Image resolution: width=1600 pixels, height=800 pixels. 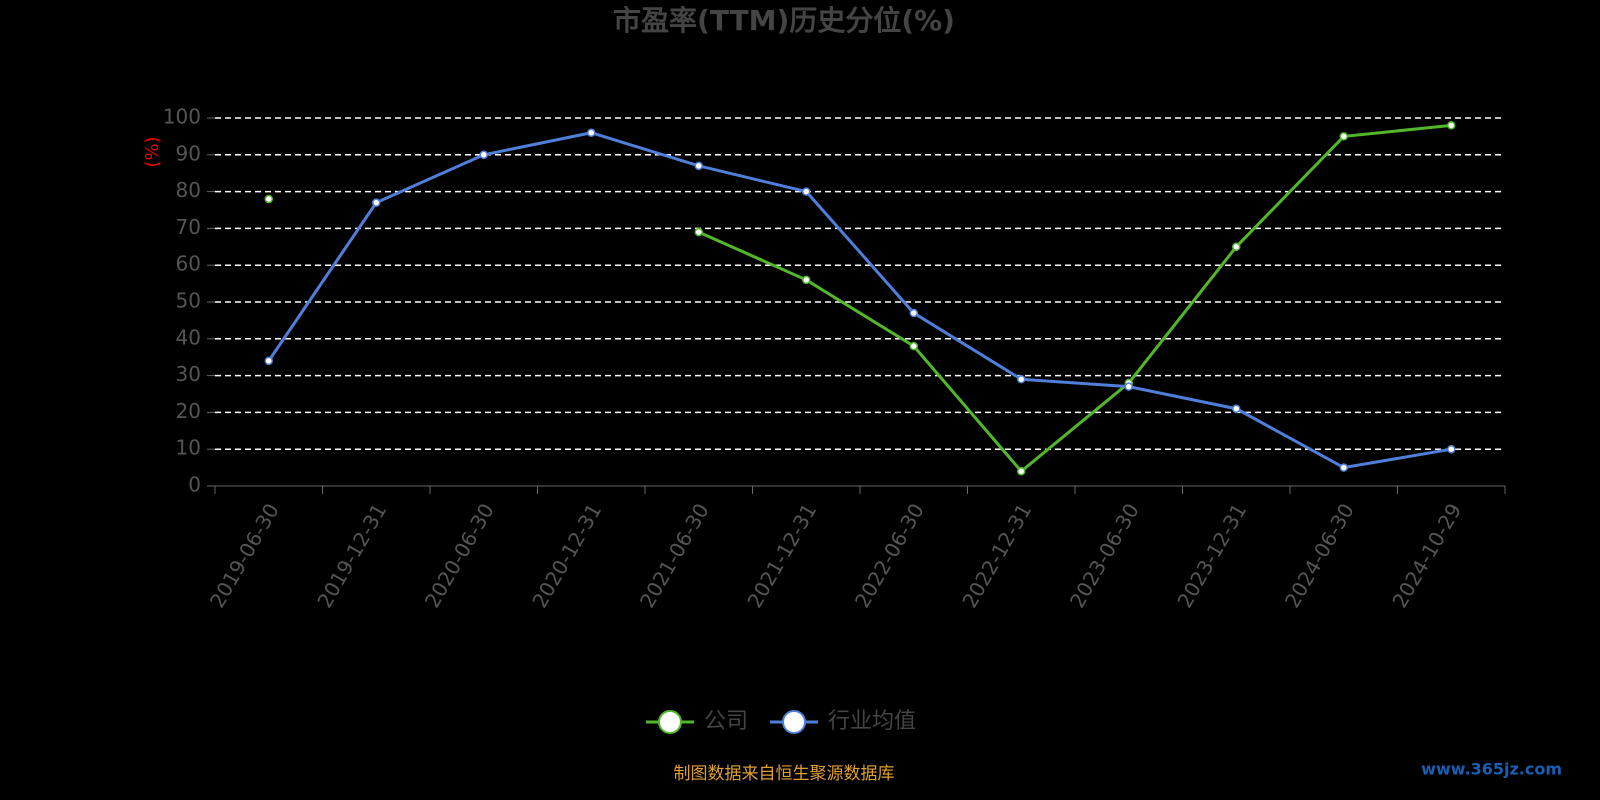 I want to click on x-tick-label: 2020-06-30, so click(x=459, y=555).